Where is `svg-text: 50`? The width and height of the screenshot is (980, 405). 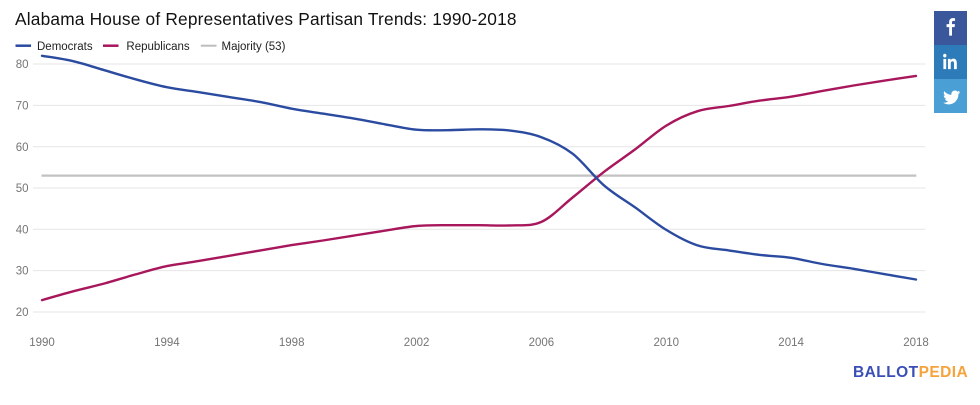
svg-text: 50 is located at coordinates (22, 189).